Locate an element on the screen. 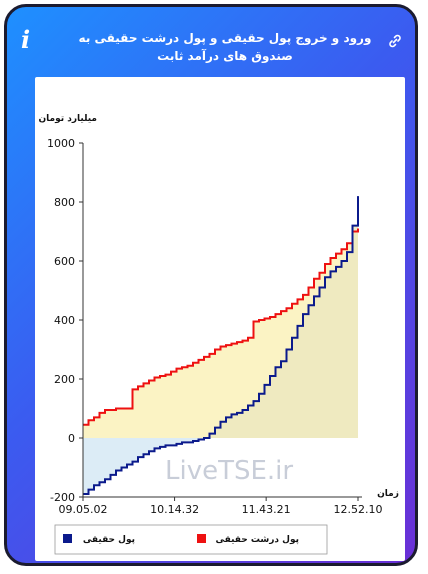 This screenshot has height=574, width=428. y-tick-label: 600 is located at coordinates (64, 261).